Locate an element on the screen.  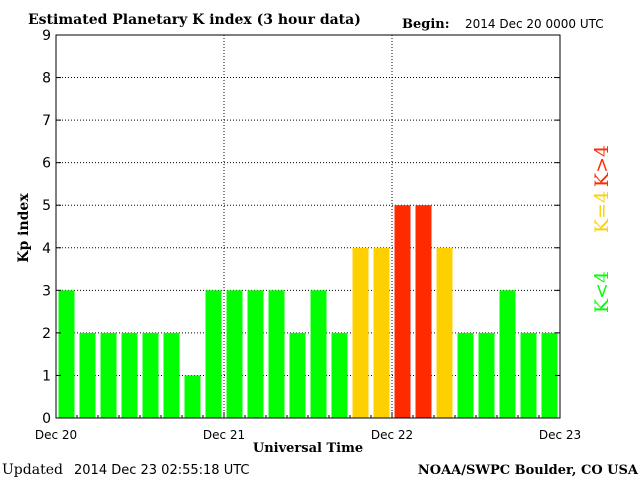
y-tick-label: 9 is located at coordinates (46, 36).